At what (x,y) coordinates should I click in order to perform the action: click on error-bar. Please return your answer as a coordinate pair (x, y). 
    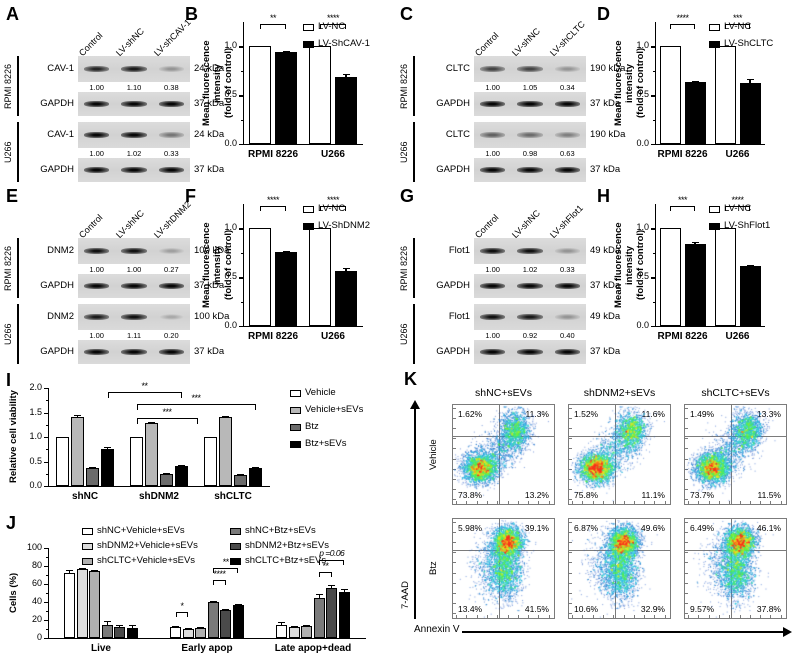
    Looking at the image, I should click on (77, 416).